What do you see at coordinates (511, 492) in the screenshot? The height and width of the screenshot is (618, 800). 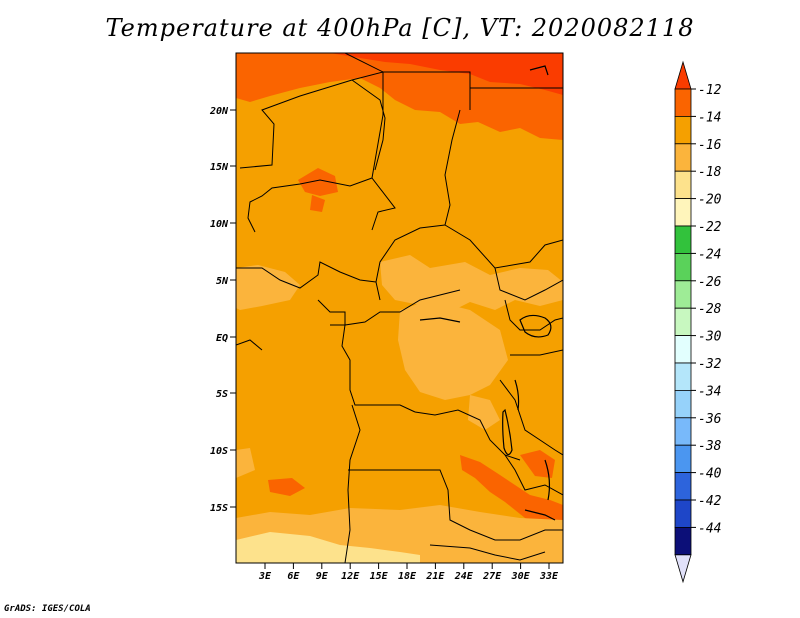 I see `warm-patch-southeast` at bounding box center [511, 492].